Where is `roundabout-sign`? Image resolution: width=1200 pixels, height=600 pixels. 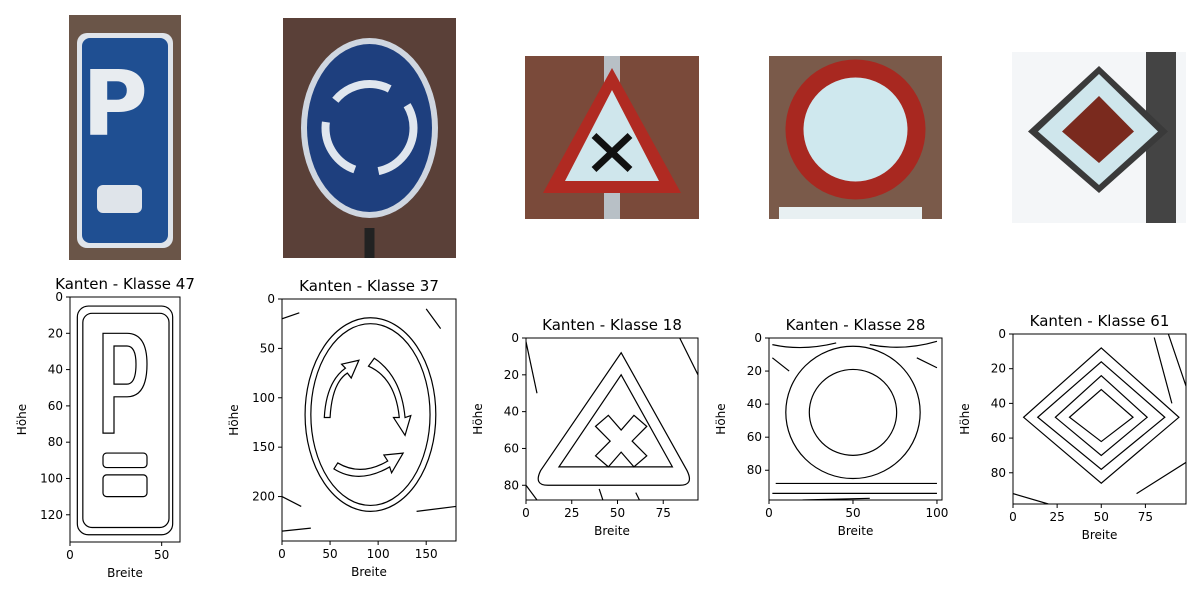 roundabout-sign is located at coordinates (369, 128).